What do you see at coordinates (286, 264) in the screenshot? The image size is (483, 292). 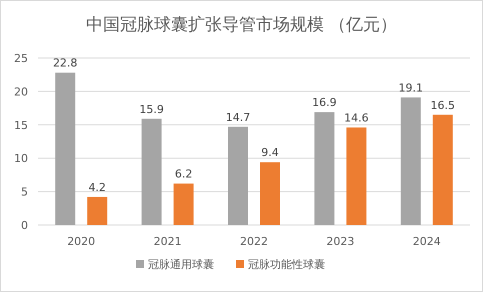 I see `legend-label: 冠脉功能性球囊` at bounding box center [286, 264].